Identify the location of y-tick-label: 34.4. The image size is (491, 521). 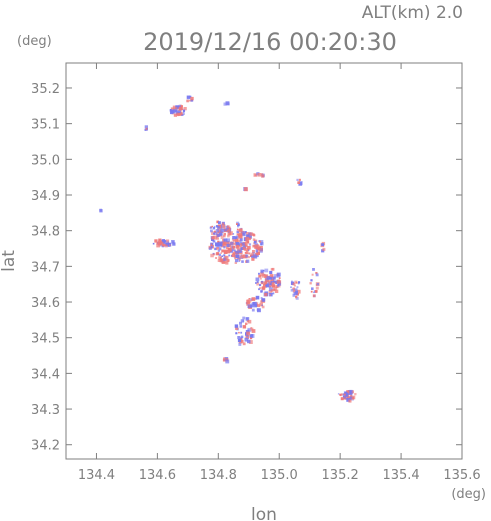
(45, 374).